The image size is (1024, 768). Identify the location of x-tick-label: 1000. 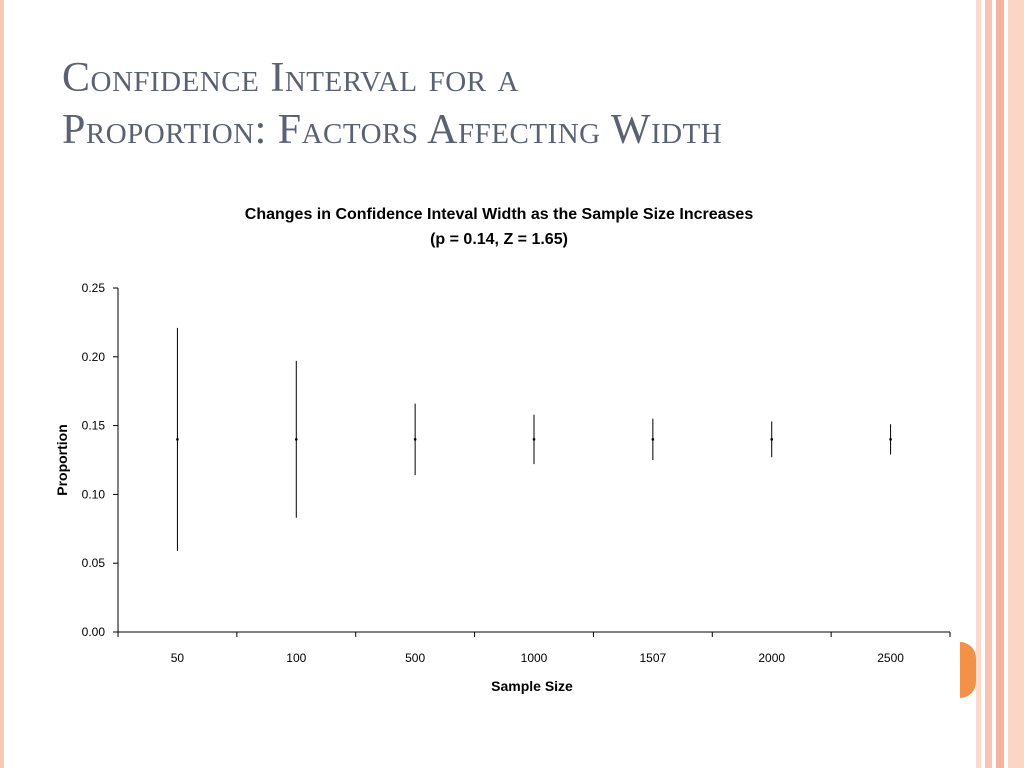
(534, 658).